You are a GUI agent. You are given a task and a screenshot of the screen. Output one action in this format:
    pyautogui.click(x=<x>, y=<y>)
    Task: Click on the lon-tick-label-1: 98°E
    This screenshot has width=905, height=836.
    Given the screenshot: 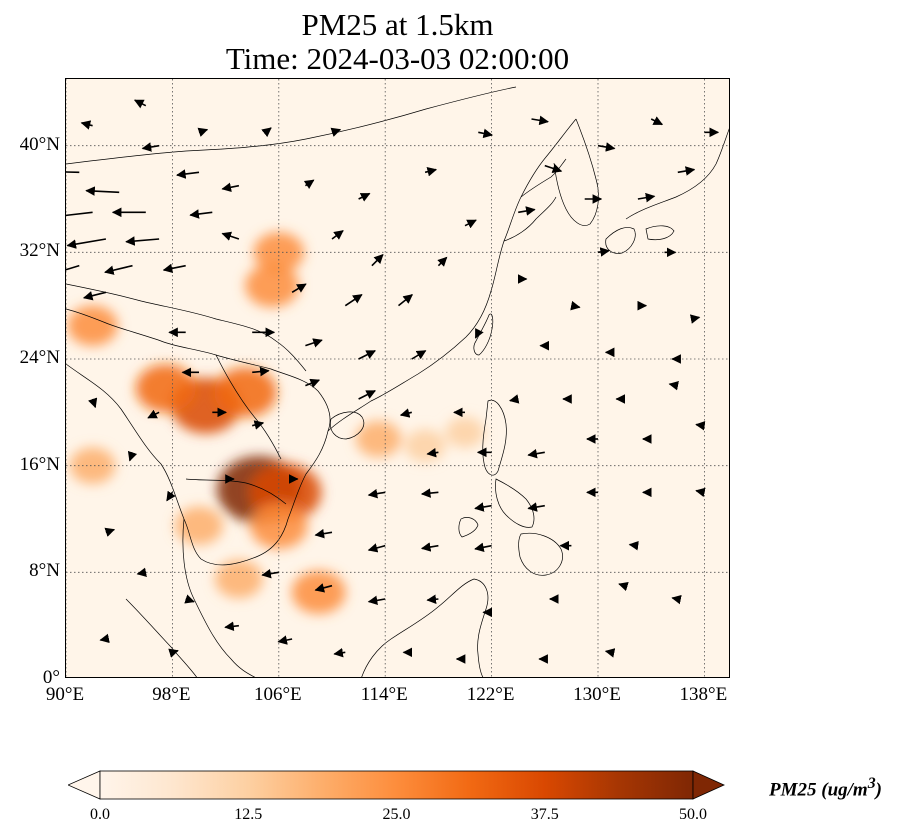 What is the action you would take?
    pyautogui.click(x=171, y=694)
    